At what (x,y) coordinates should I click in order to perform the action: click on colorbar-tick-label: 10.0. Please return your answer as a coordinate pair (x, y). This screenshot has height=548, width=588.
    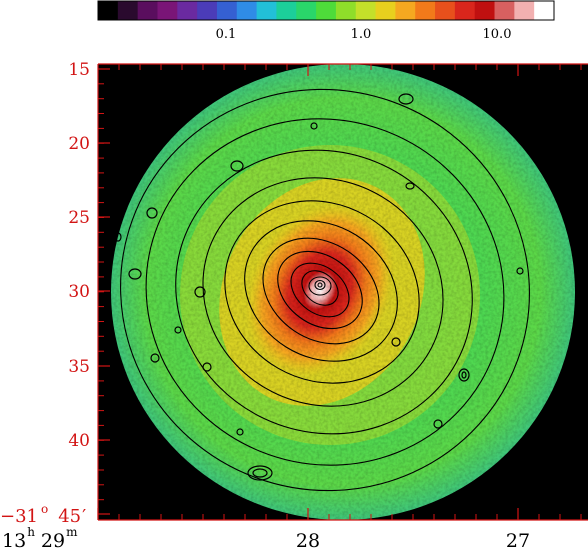
    Looking at the image, I should click on (497, 34).